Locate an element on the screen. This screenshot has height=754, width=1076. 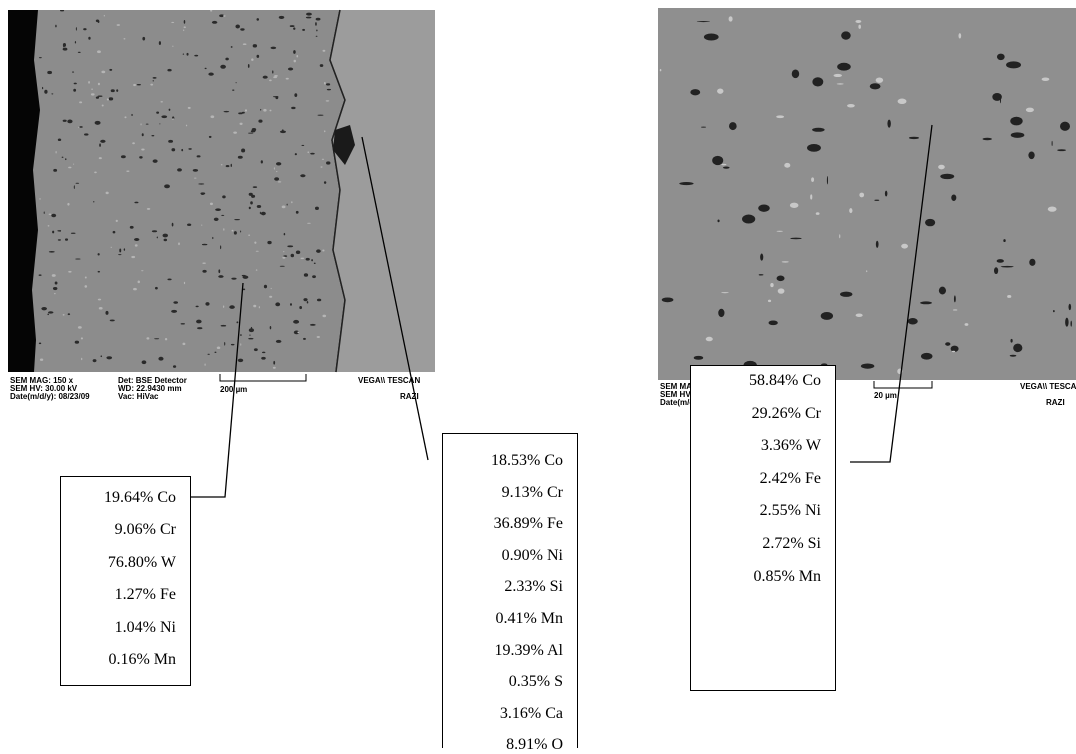
composition-row: 0.16% Mn is located at coordinates (142, 659).